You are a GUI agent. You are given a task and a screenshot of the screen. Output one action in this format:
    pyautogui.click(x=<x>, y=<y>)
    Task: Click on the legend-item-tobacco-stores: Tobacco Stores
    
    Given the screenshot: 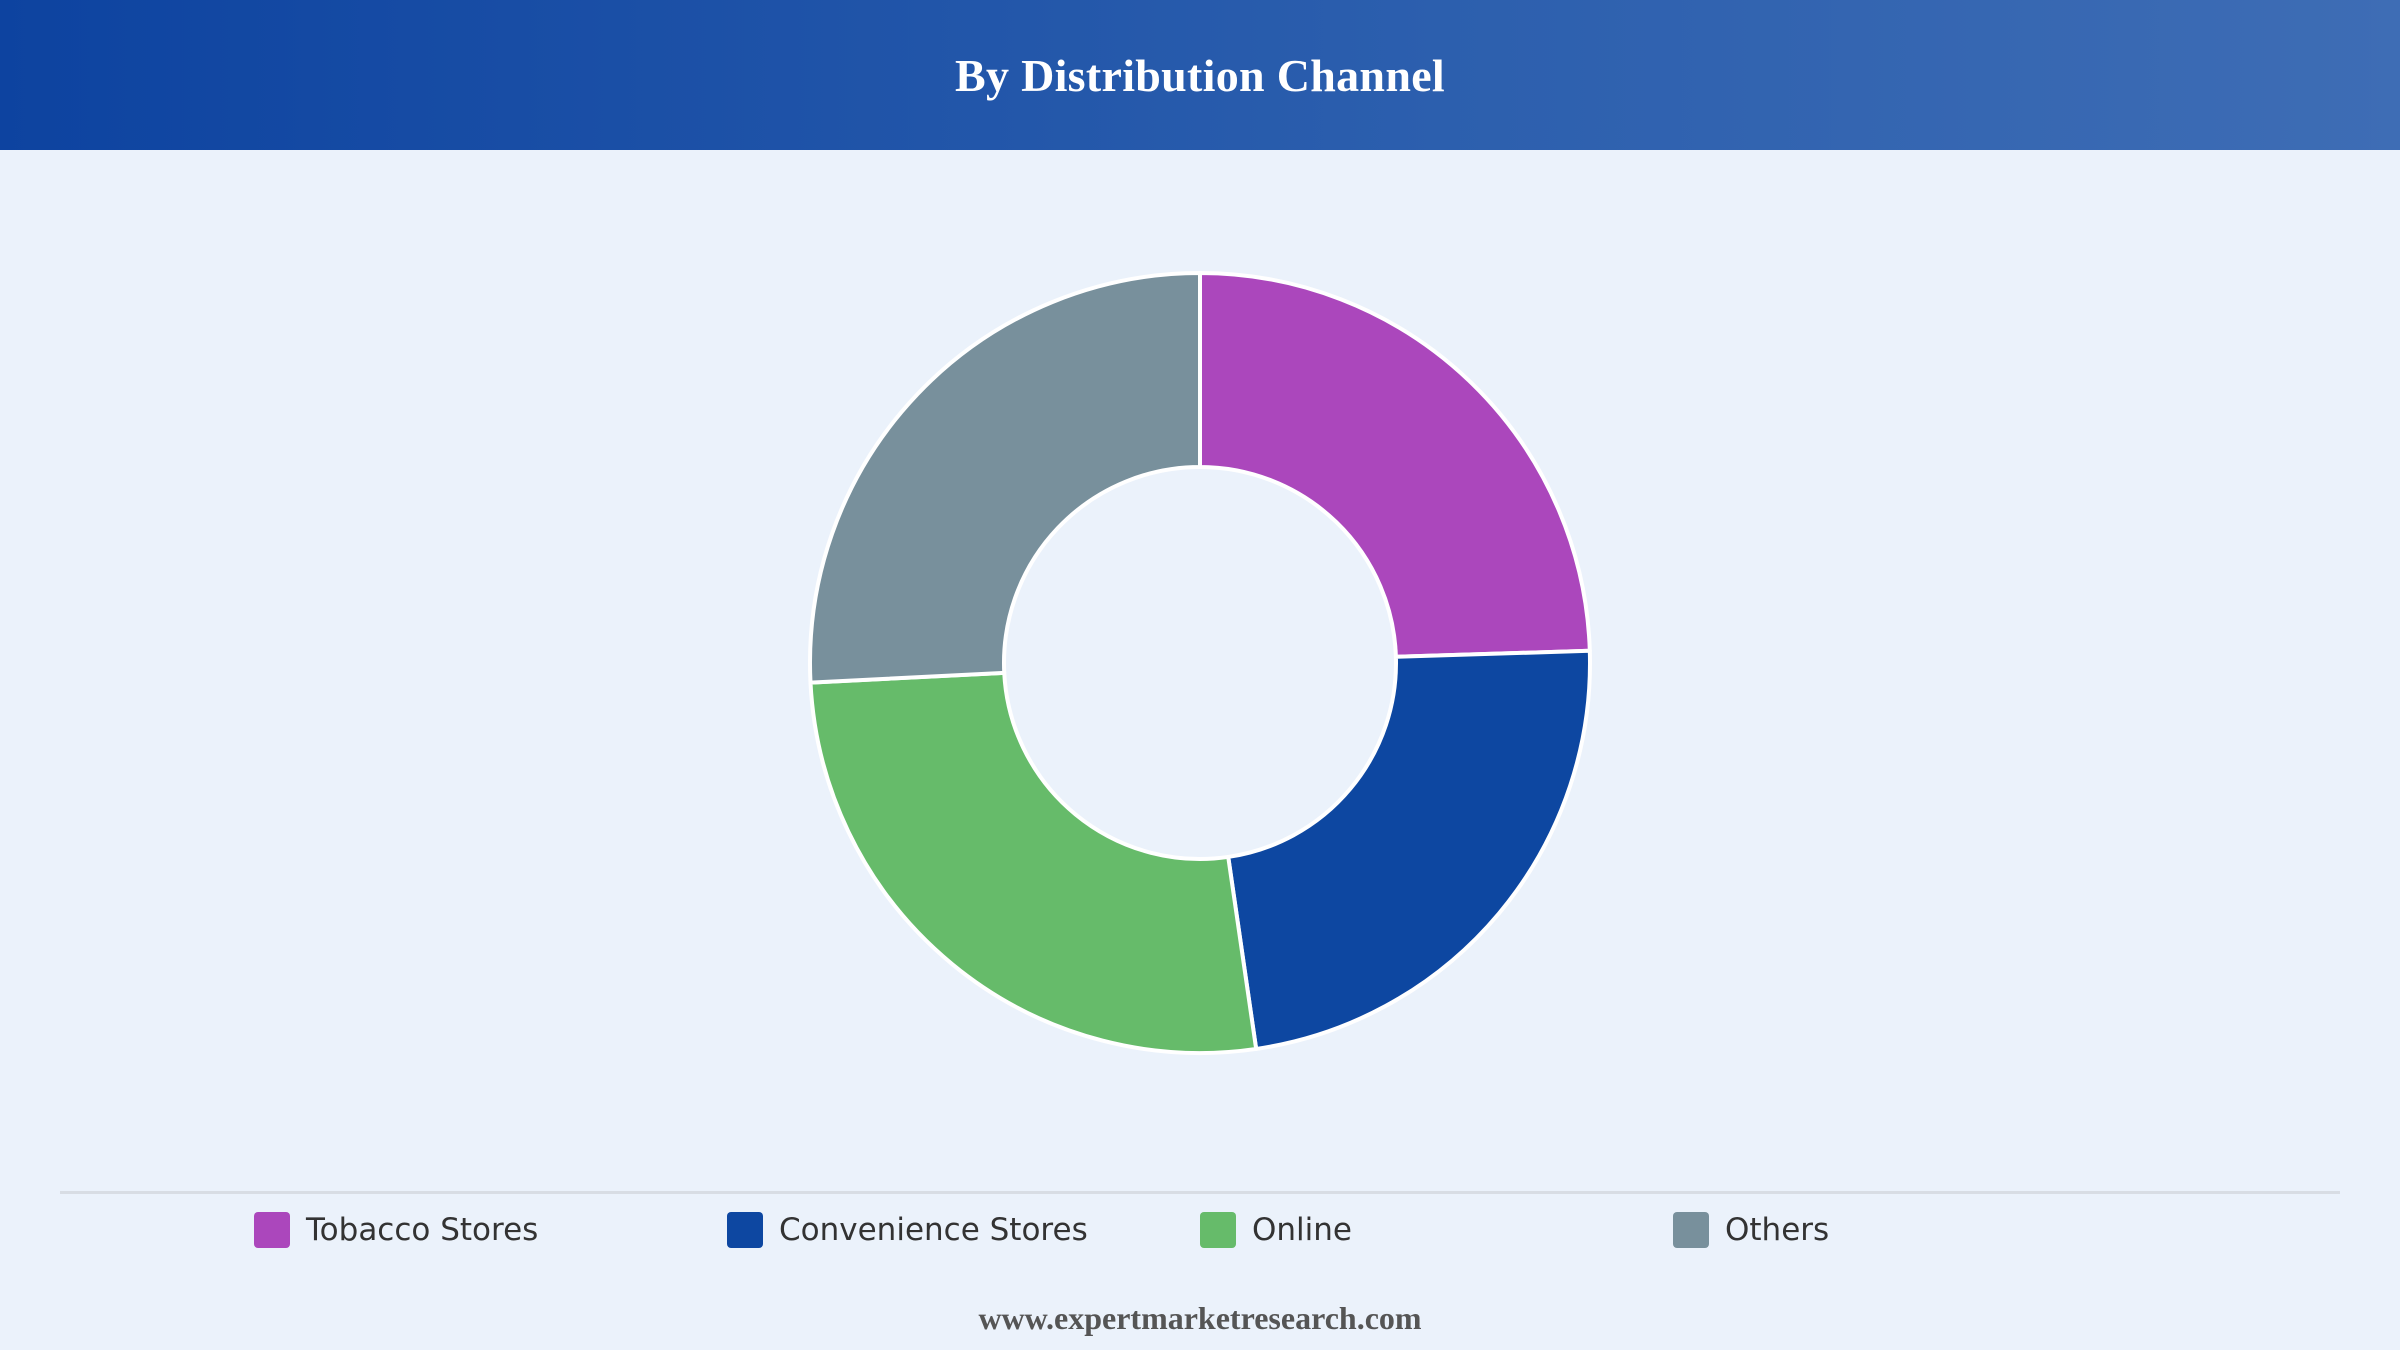 What is the action you would take?
    pyautogui.click(x=396, y=1230)
    